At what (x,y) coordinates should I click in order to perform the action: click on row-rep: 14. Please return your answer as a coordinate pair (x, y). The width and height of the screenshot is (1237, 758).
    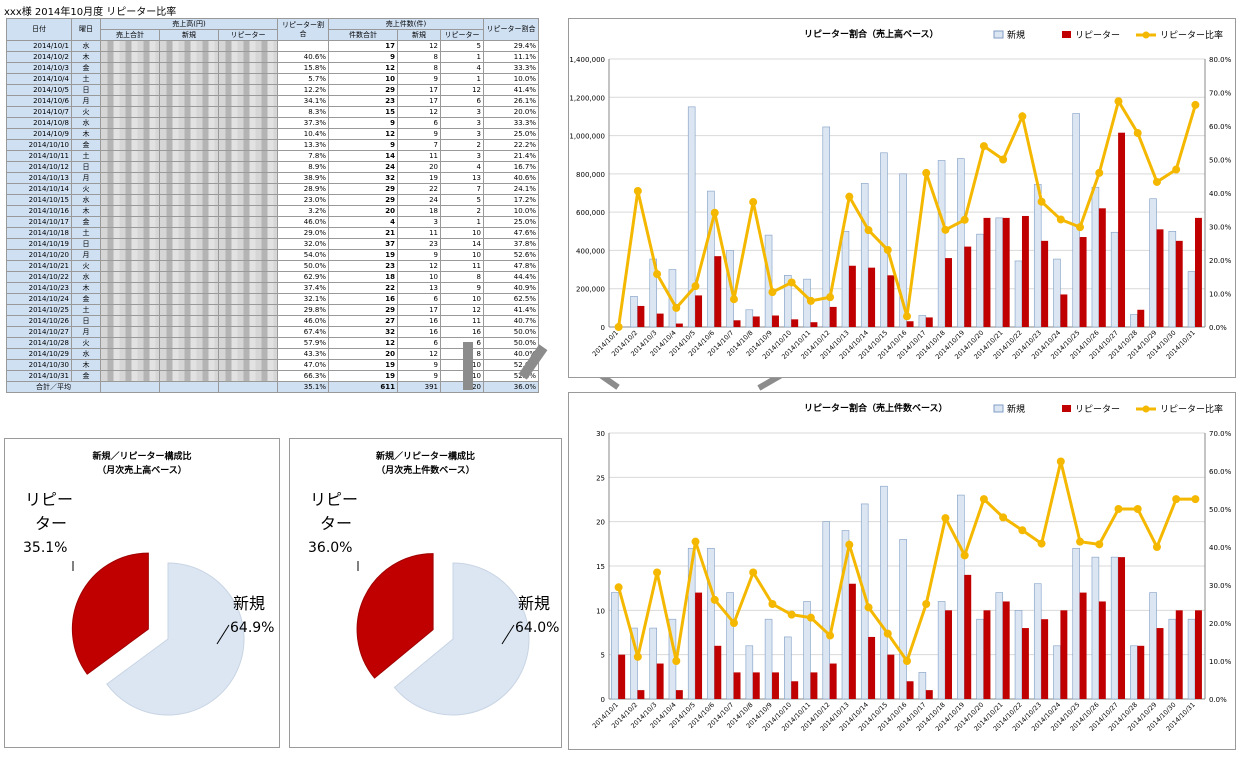
    Looking at the image, I should click on (462, 244).